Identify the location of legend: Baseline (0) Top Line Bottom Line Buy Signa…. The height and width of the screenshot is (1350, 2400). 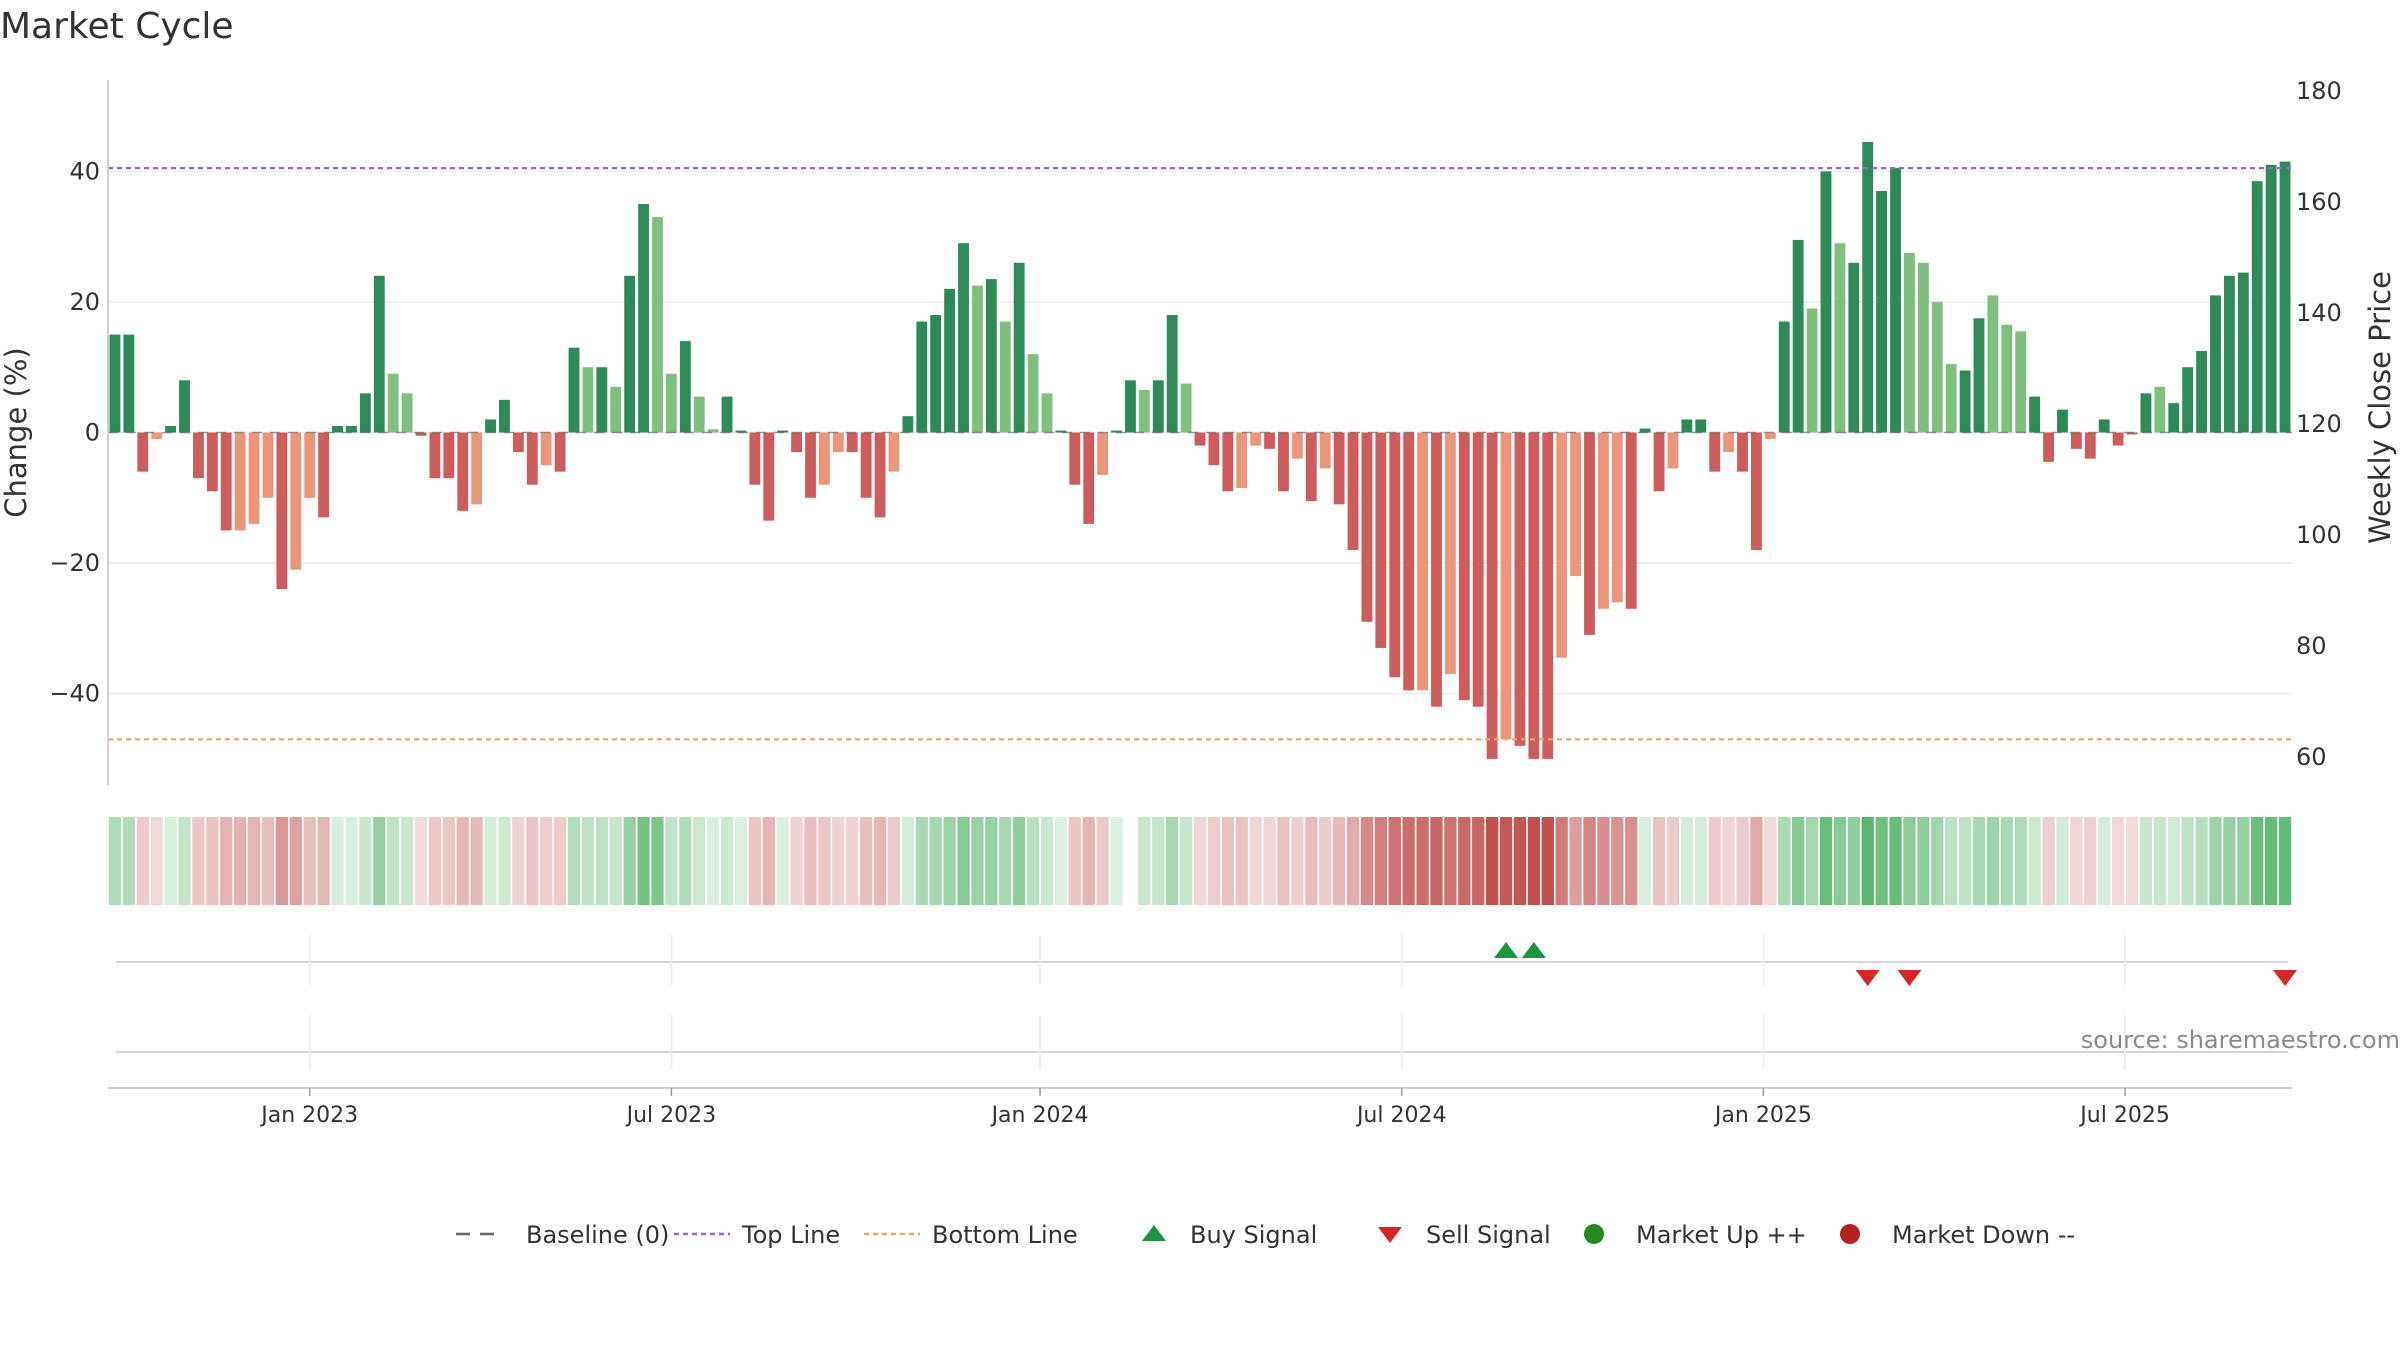
(1265, 1235).